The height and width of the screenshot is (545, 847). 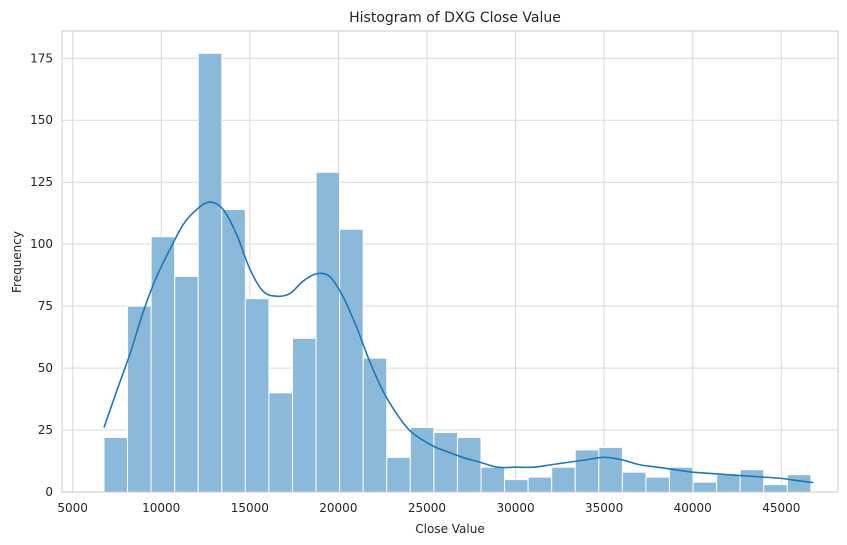 I want to click on x-tick-label: 45000, so click(x=781, y=508).